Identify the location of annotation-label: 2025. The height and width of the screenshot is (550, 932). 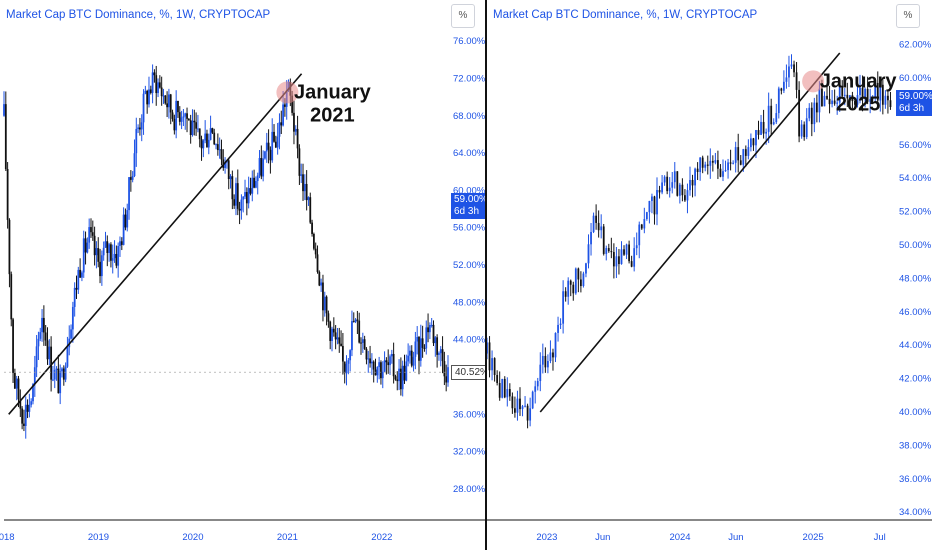
(858, 104).